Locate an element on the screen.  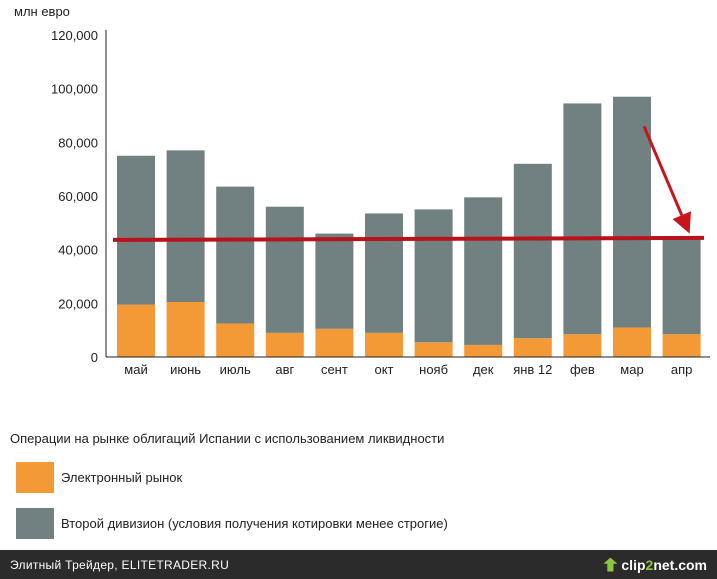
clip2net-logo: clip 2 net.com is located at coordinates (655, 565).